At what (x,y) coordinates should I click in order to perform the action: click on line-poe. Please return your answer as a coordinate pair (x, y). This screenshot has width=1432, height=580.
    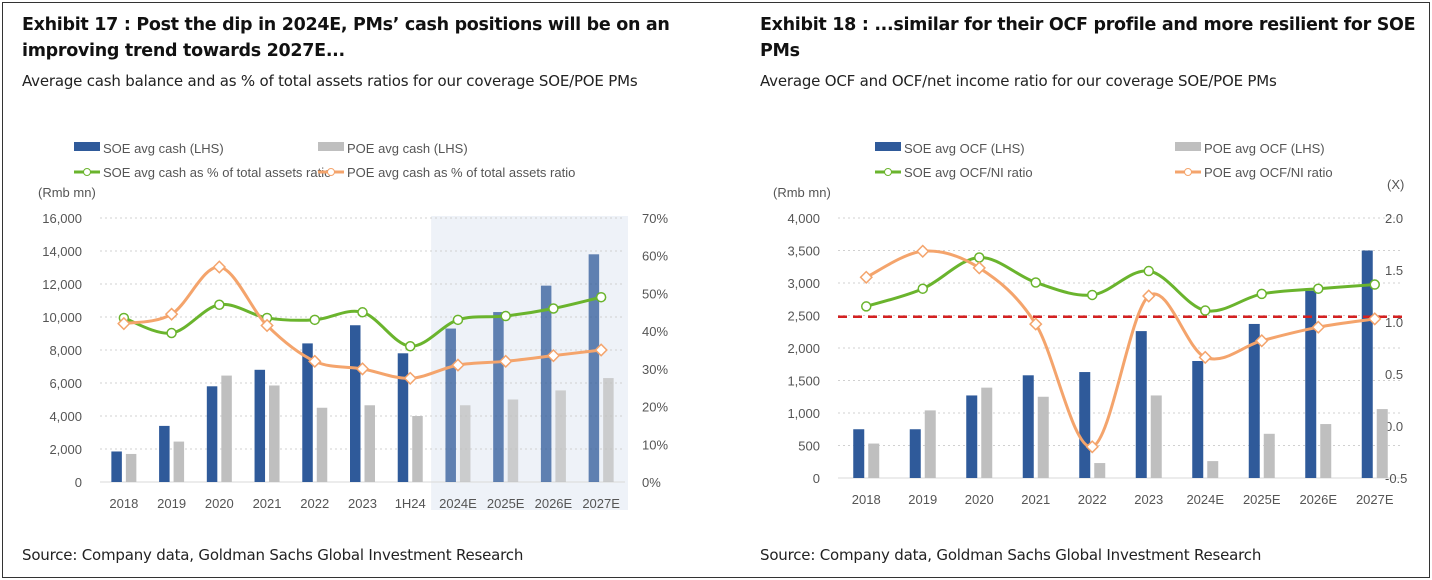
    Looking at the image, I should click on (1120, 349).